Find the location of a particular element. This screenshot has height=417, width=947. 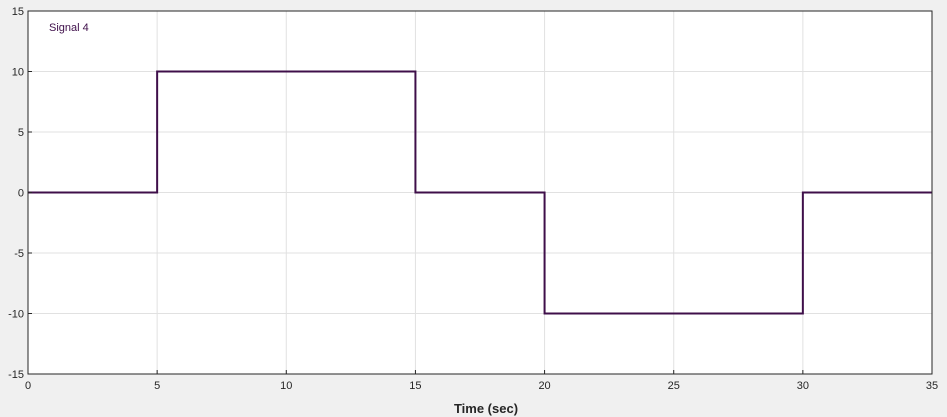

x-tick-labels: 0 5 10 15 20 25 30 35 is located at coordinates (481, 386).